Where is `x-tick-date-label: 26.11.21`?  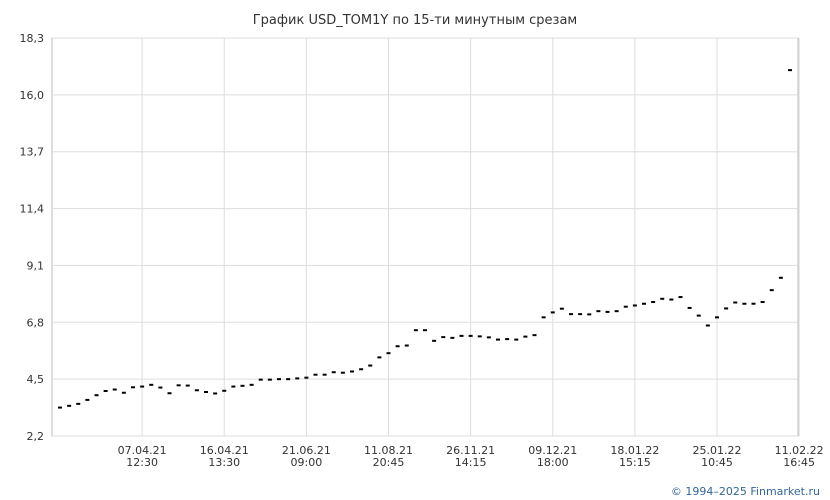
x-tick-date-label: 26.11.21 is located at coordinates (470, 450).